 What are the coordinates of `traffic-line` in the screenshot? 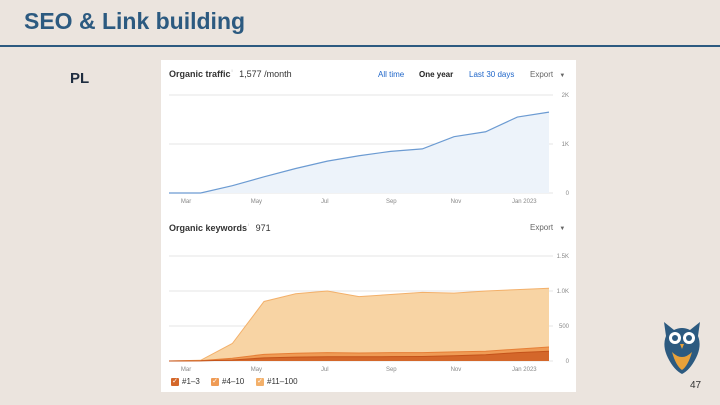 It's located at (359, 152).